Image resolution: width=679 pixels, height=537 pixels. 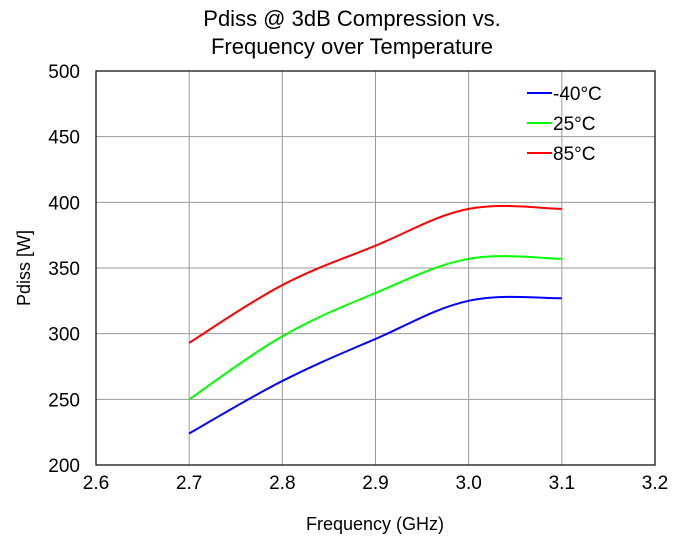 What do you see at coordinates (64, 269) in the screenshot?
I see `y-tick-label: 350` at bounding box center [64, 269].